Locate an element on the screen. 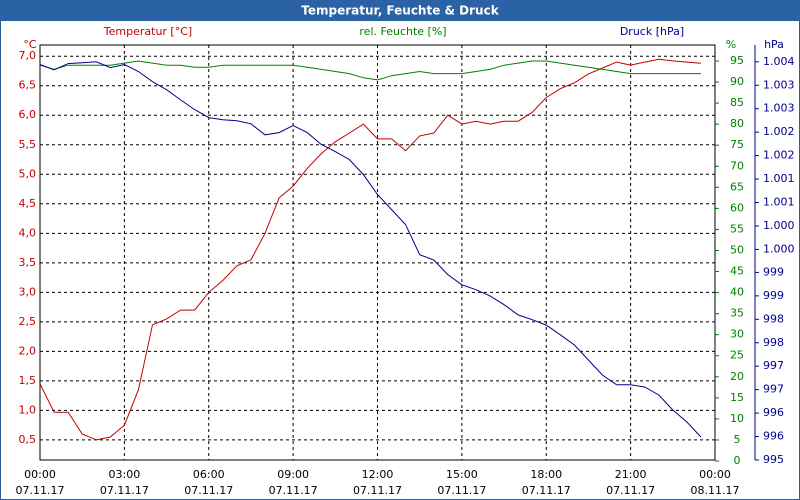  y2-tick-label: 95 is located at coordinates (737, 60).